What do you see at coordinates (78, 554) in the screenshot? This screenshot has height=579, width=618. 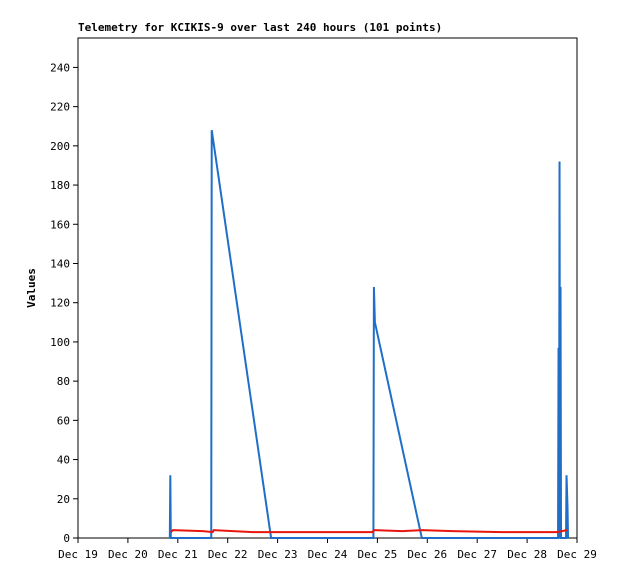 I see `x-tick-label: Dec 19` at bounding box center [78, 554].